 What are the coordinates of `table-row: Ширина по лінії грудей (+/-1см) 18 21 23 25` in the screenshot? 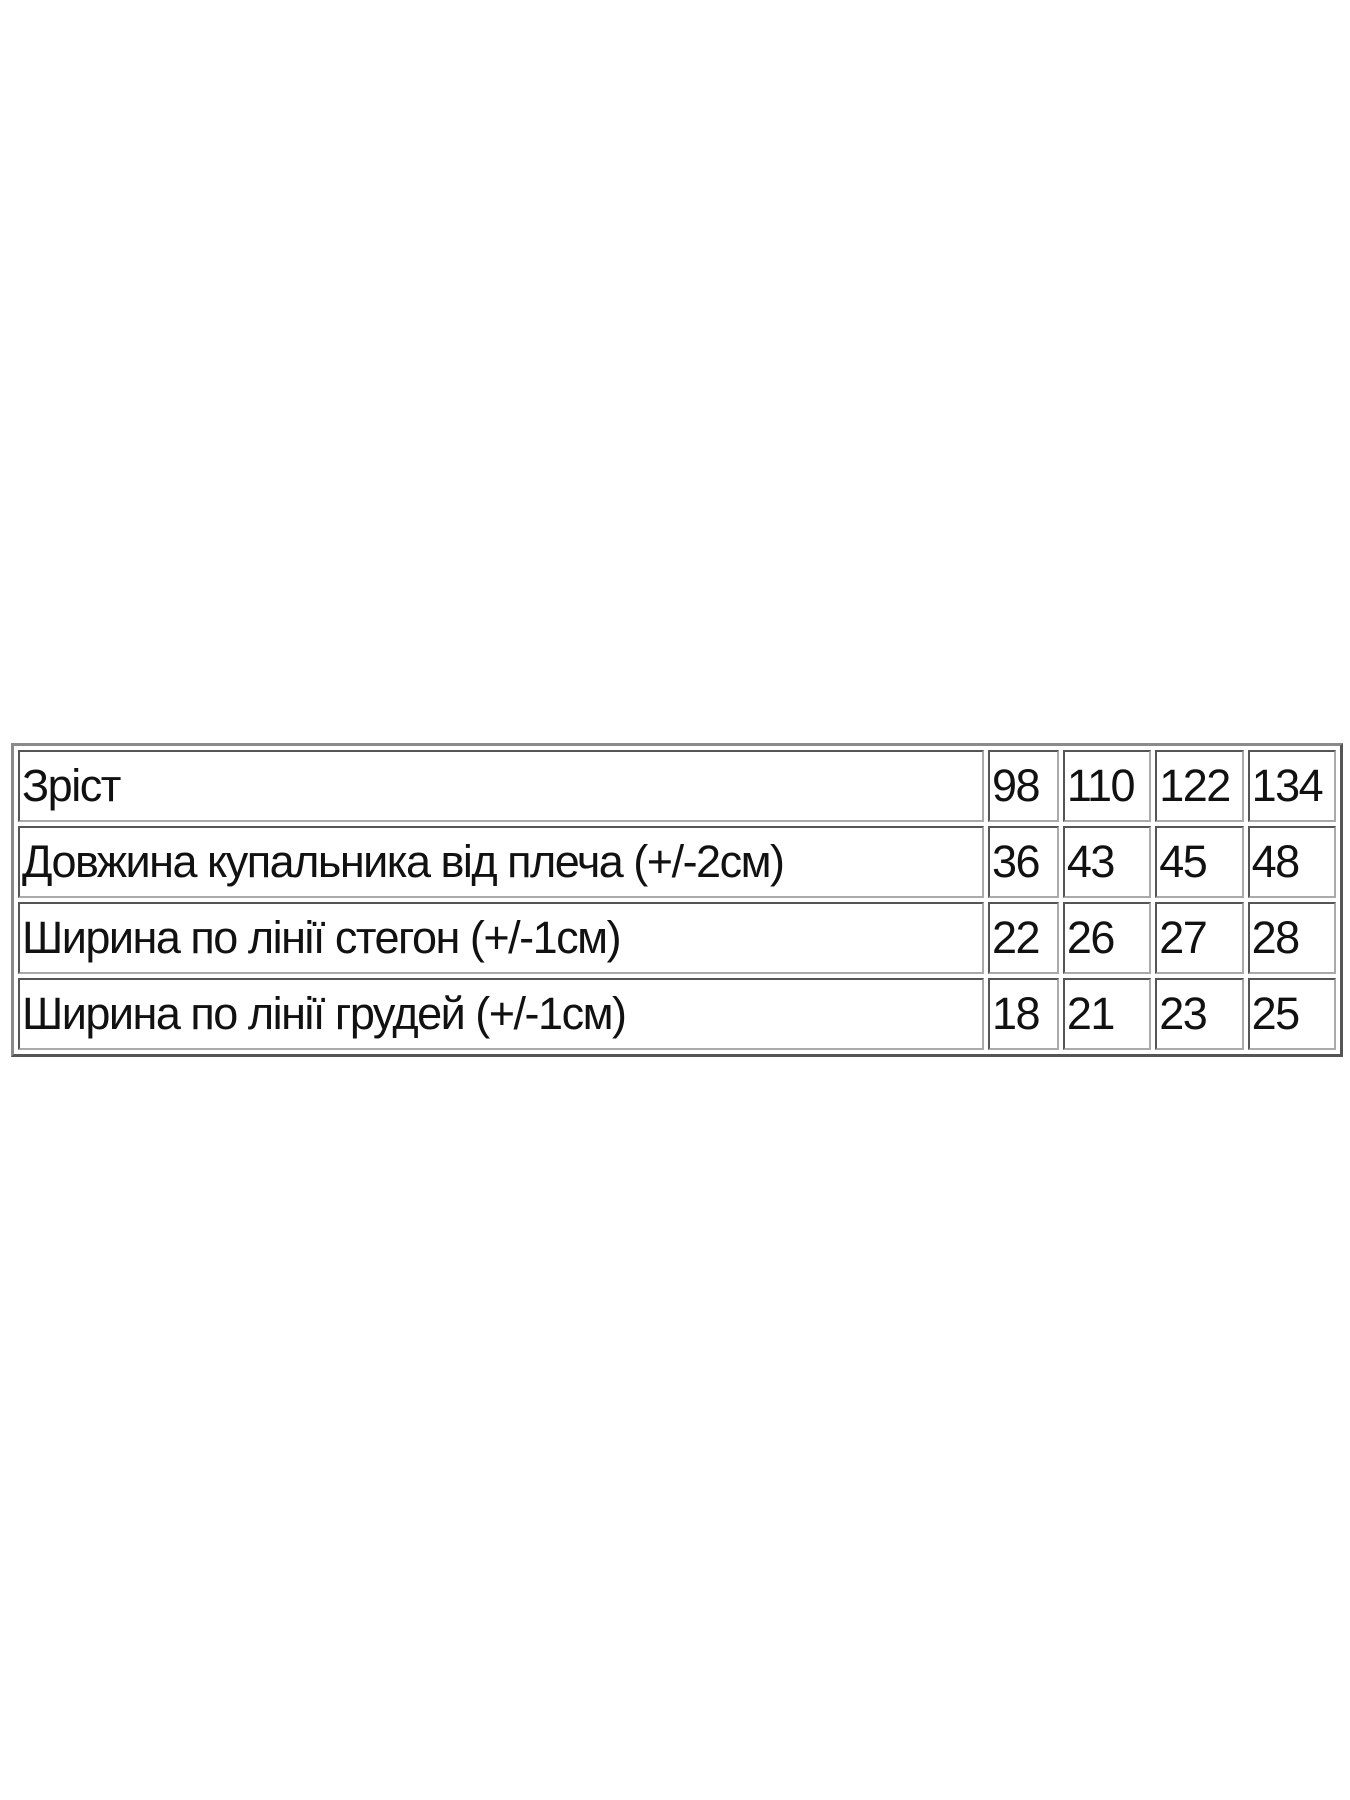 It's located at (677, 1014).